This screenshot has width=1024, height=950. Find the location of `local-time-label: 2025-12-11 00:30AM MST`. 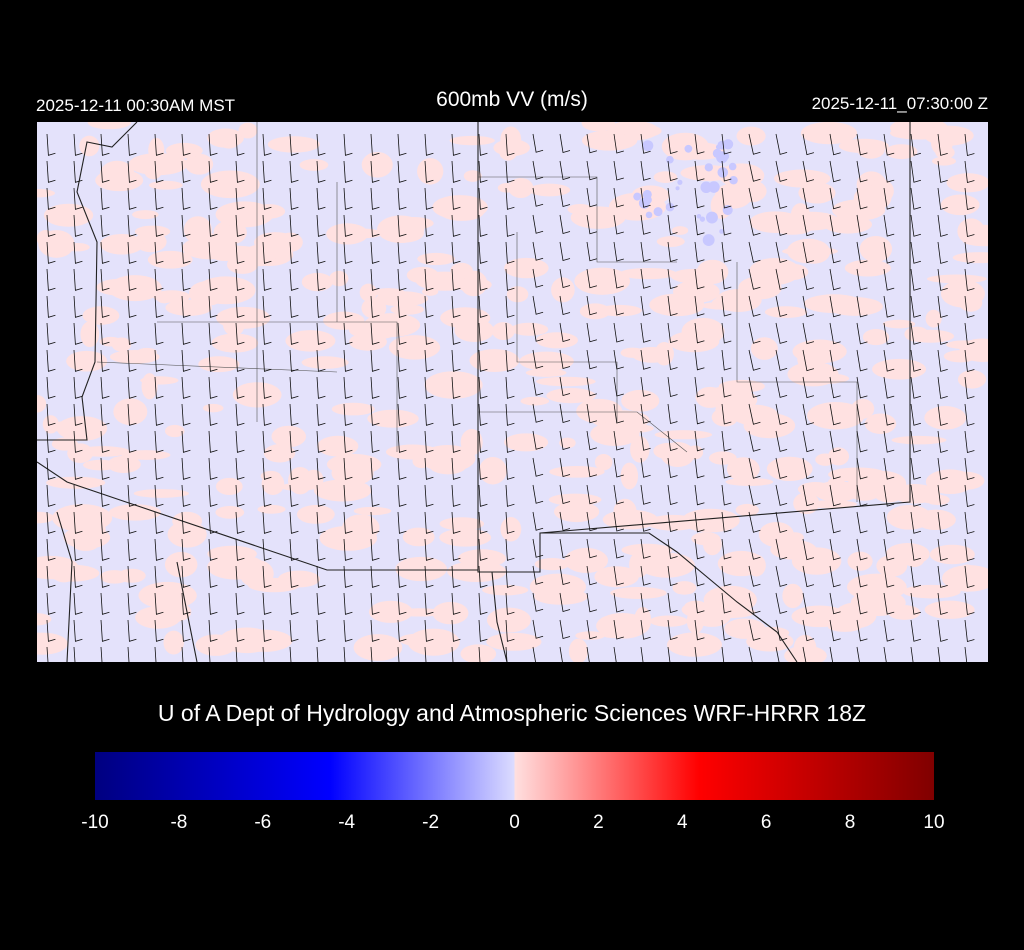

local-time-label: 2025-12-11 00:30AM MST is located at coordinates (136, 105).